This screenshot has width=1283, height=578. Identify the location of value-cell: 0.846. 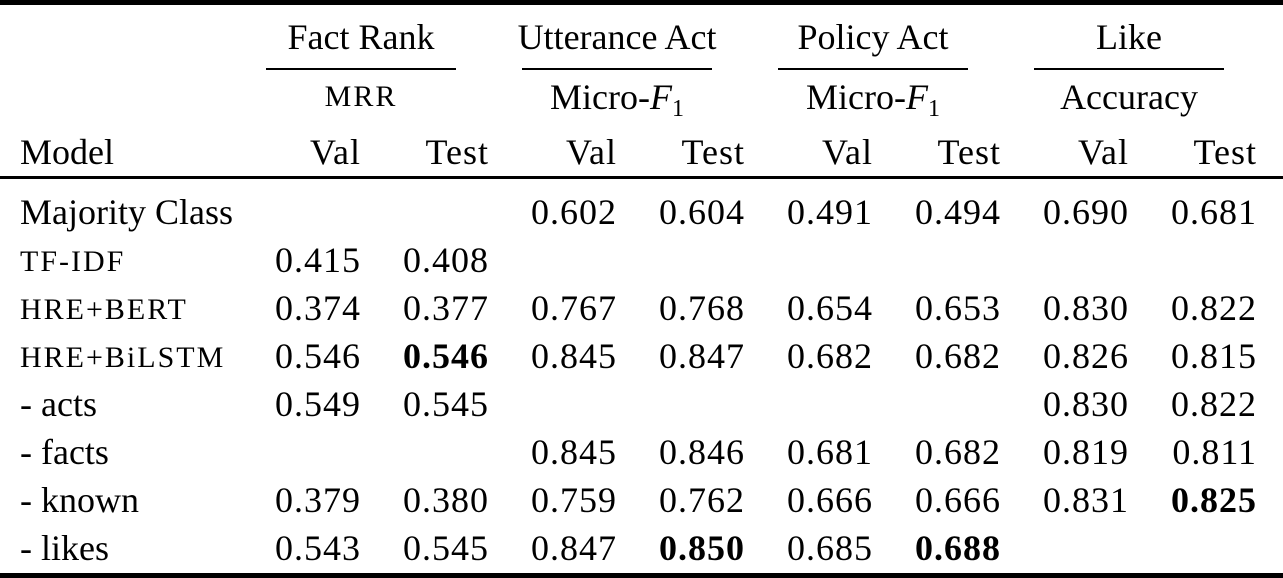
(702, 452).